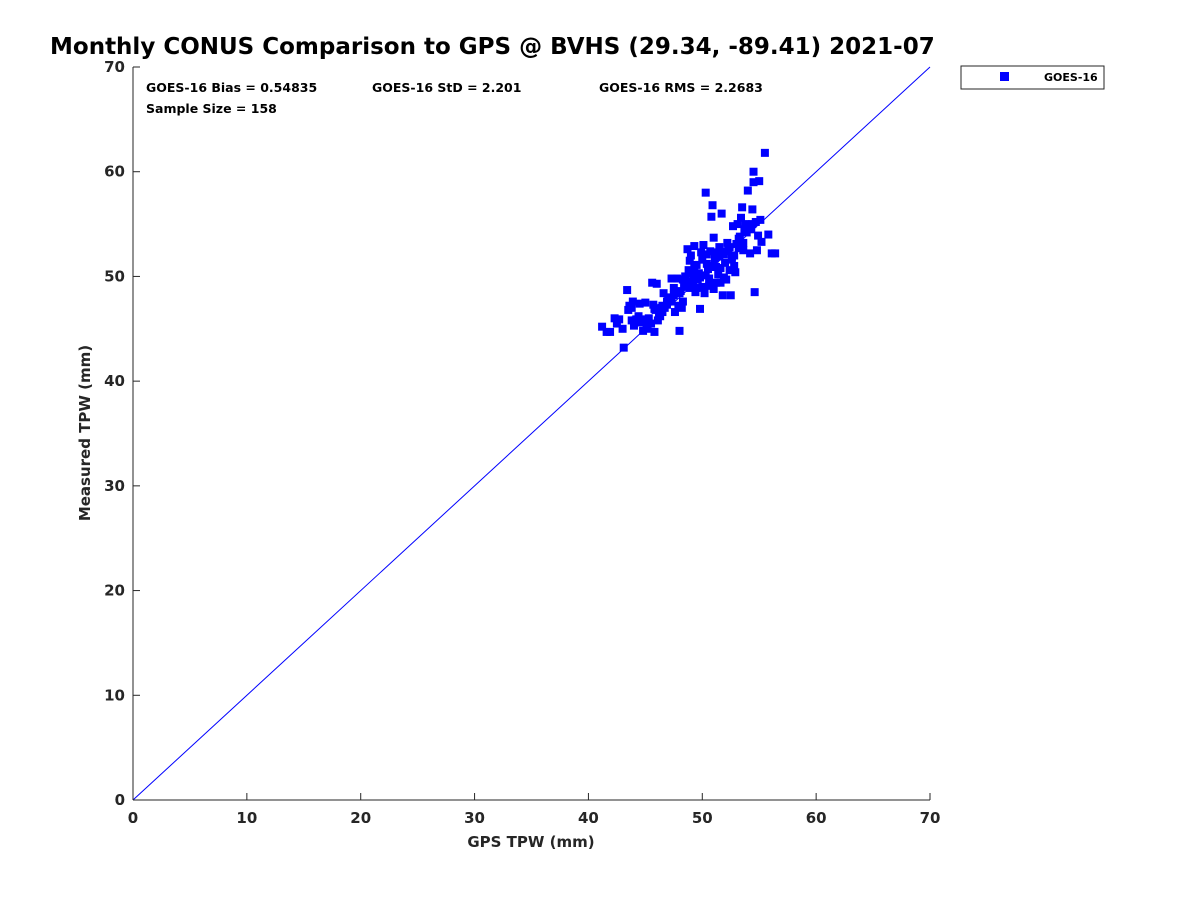  Describe the element at coordinates (122, 433) in the screenshot. I see `y-ticks: 0 10 20 30 40 50 60 70` at that location.